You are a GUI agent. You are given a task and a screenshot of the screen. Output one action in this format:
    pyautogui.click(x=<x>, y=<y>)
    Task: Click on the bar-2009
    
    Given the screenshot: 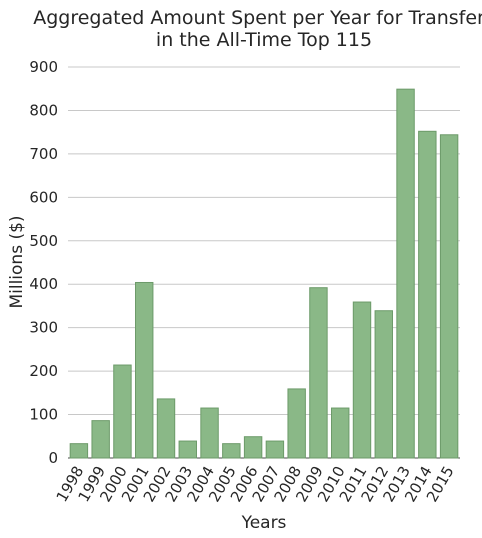 What is the action you would take?
    pyautogui.click(x=318, y=373)
    